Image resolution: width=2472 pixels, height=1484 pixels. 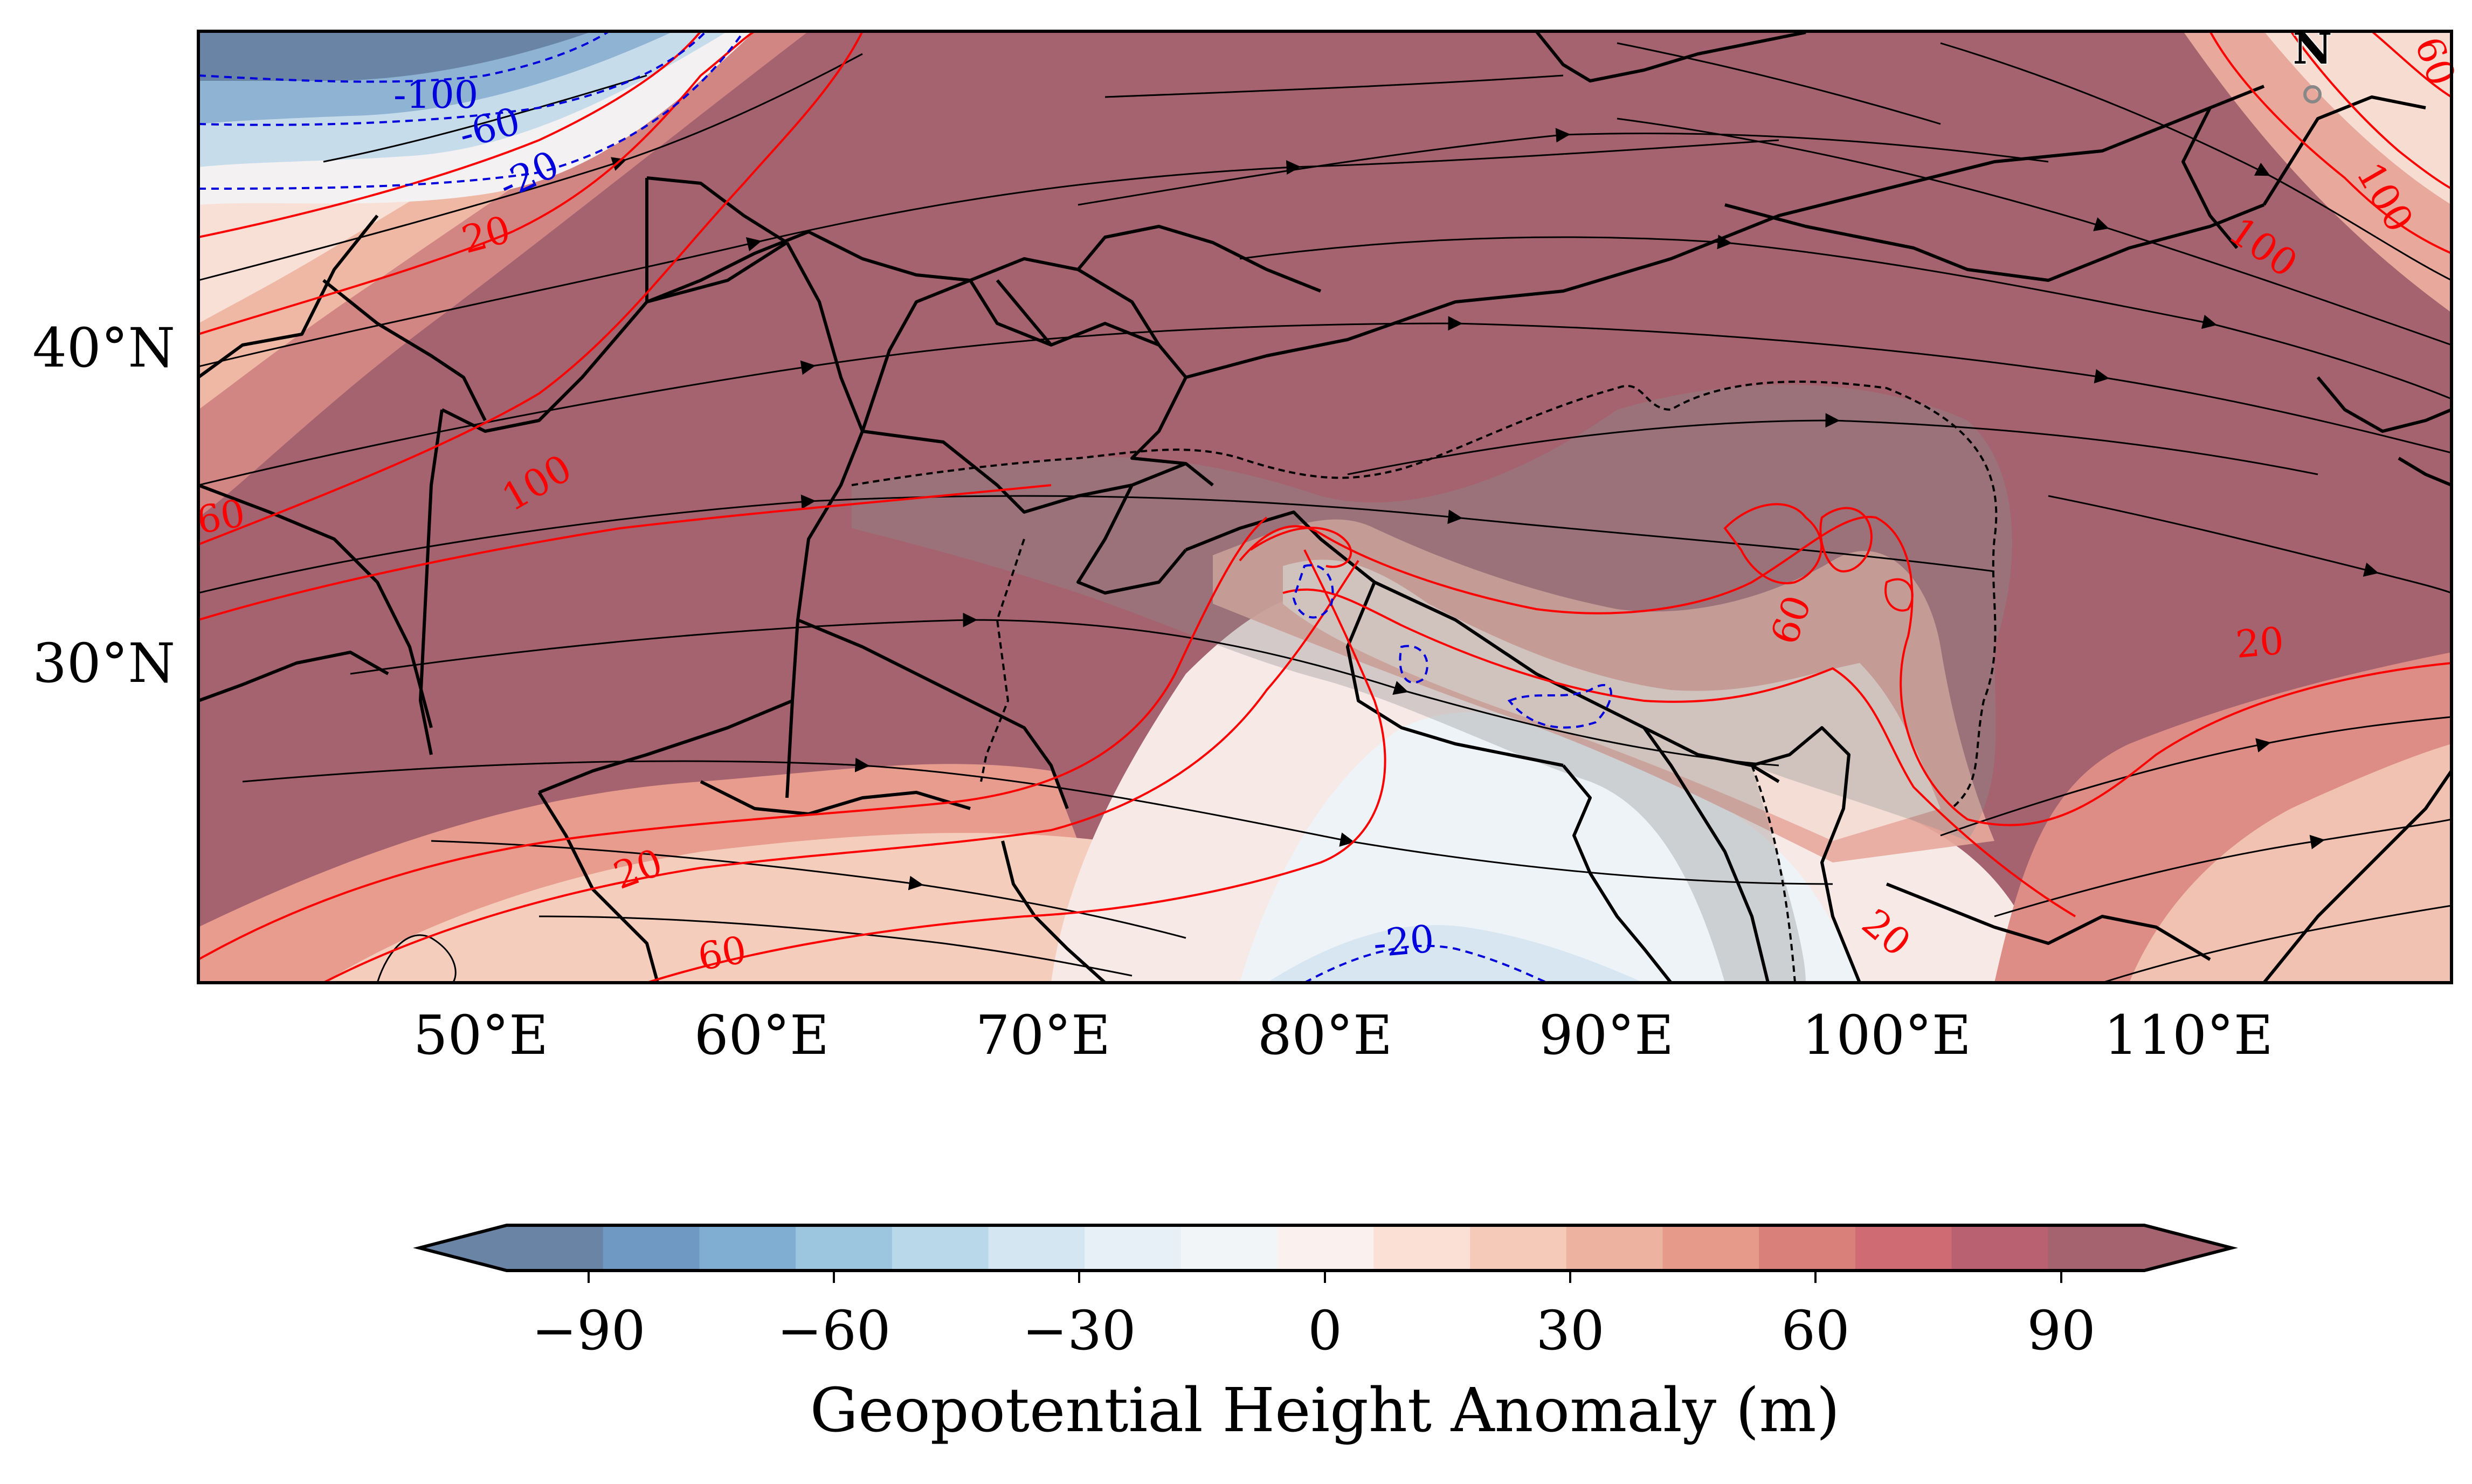 What do you see at coordinates (103, 663) in the screenshot?
I see `lat-label-30n: 30°N` at bounding box center [103, 663].